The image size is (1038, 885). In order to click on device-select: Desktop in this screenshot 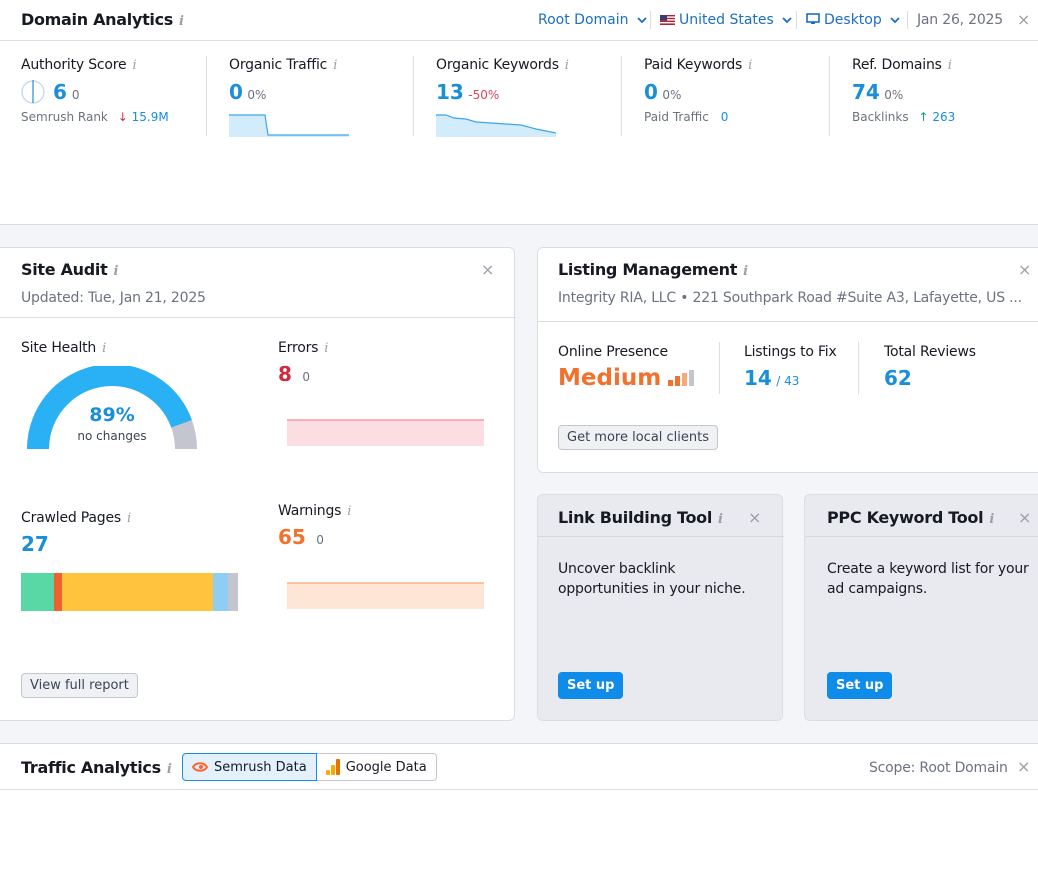, I will do `click(853, 20)`.